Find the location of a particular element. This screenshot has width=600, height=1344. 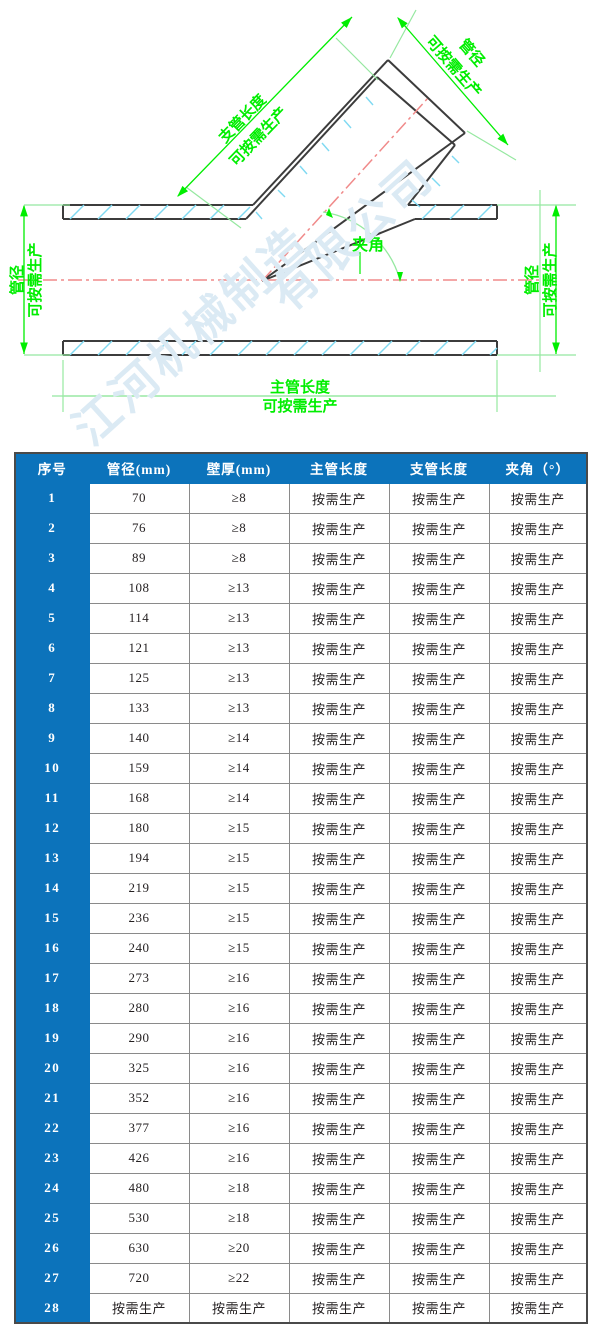

col-header-main-length: 主管长度 is located at coordinates (339, 468).